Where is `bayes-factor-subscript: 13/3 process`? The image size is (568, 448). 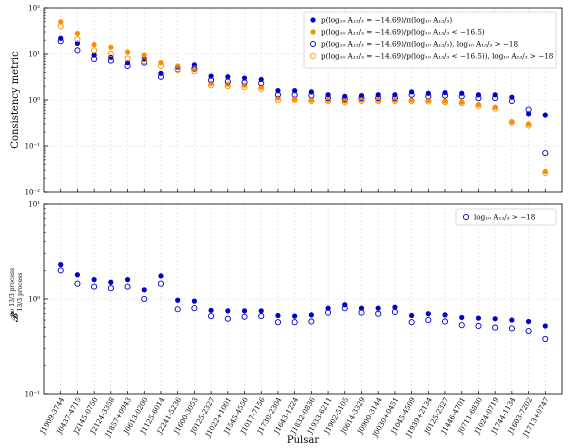
bayes-factor-subscript: 13/3 process is located at coordinates (20, 292).